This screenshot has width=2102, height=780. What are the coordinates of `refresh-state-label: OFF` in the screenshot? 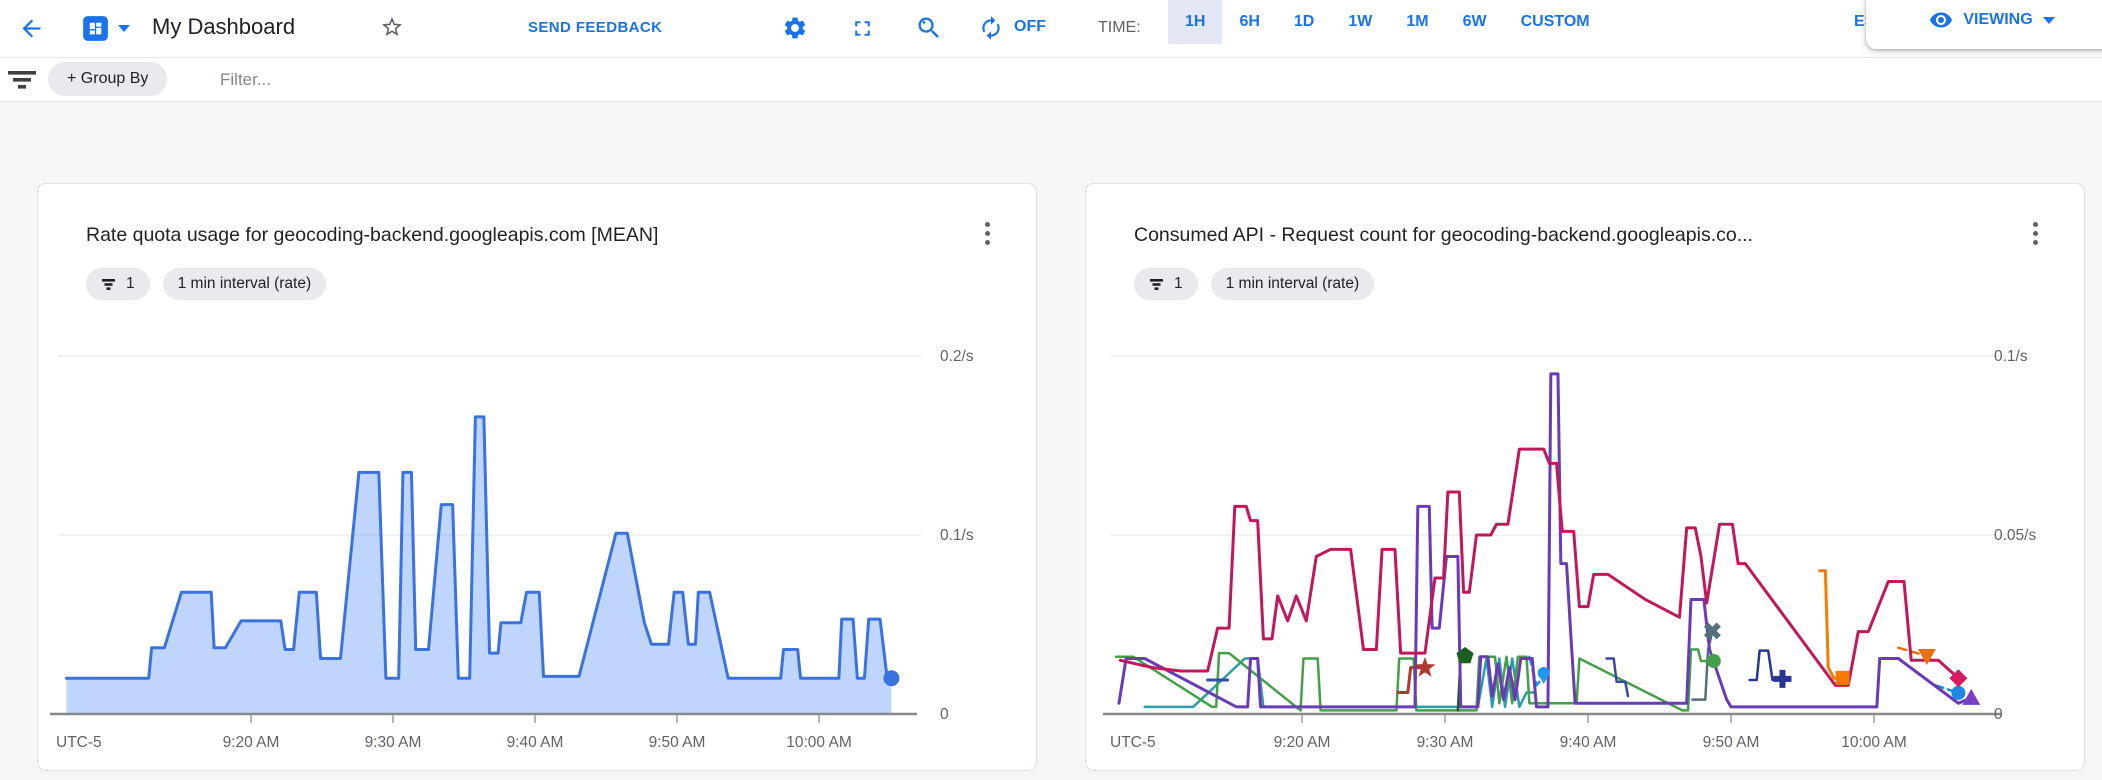 It's located at (1030, 26).